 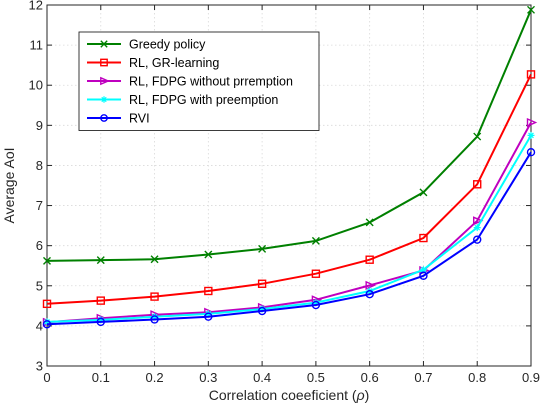 I want to click on x-tick-label: 0.1, so click(x=101, y=377).